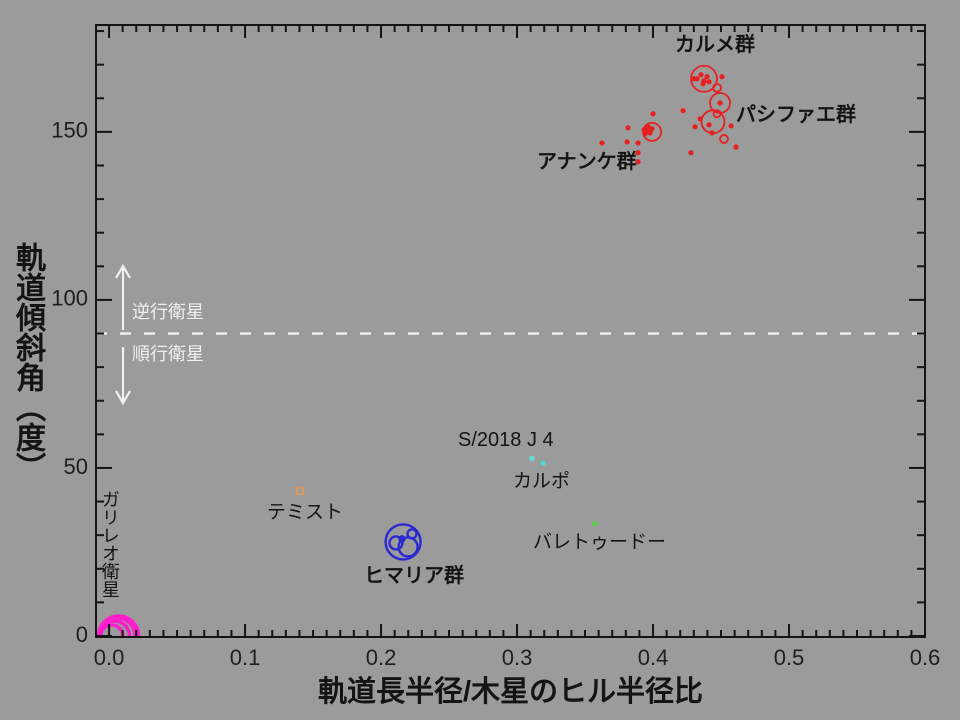 This screenshot has height=720, width=960. What do you see at coordinates (715, 118) in the screenshot?
I see `pasiphae-group-rings` at bounding box center [715, 118].